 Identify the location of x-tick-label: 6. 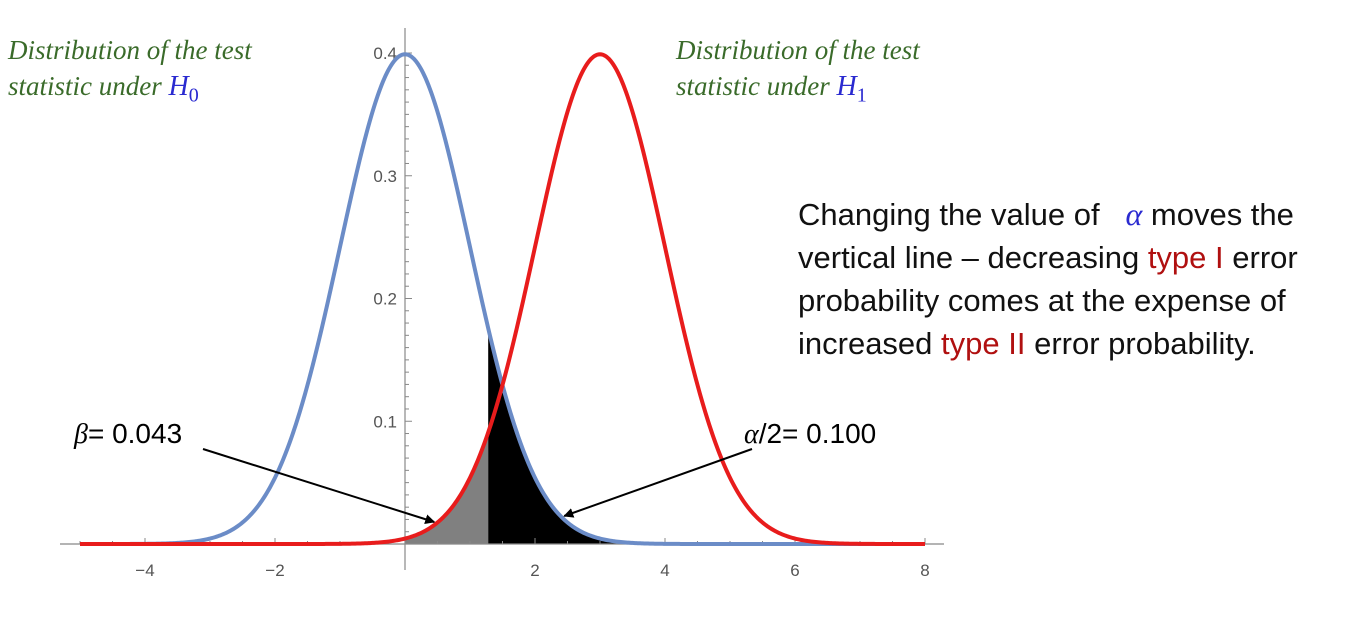
(794, 570).